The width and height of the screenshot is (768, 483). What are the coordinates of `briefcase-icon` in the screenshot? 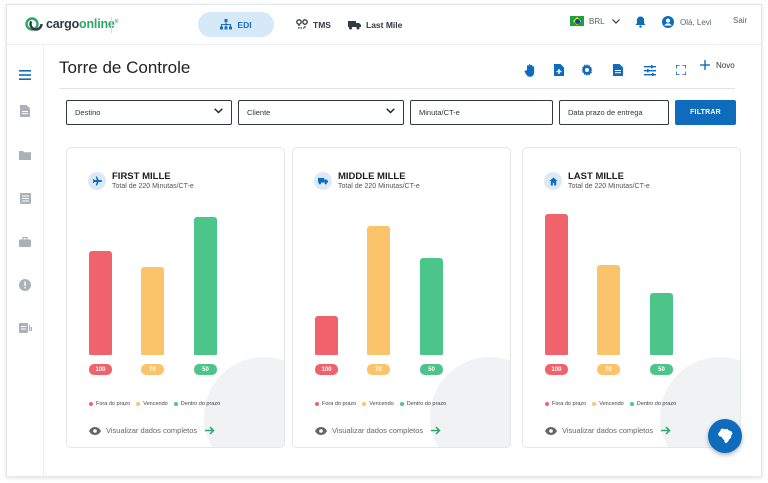 It's located at (25, 242).